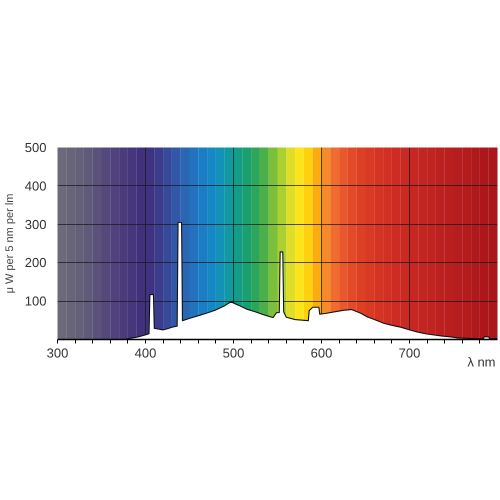 This screenshot has height=500, width=500. I want to click on y-tick-label: 100, so click(35, 301).